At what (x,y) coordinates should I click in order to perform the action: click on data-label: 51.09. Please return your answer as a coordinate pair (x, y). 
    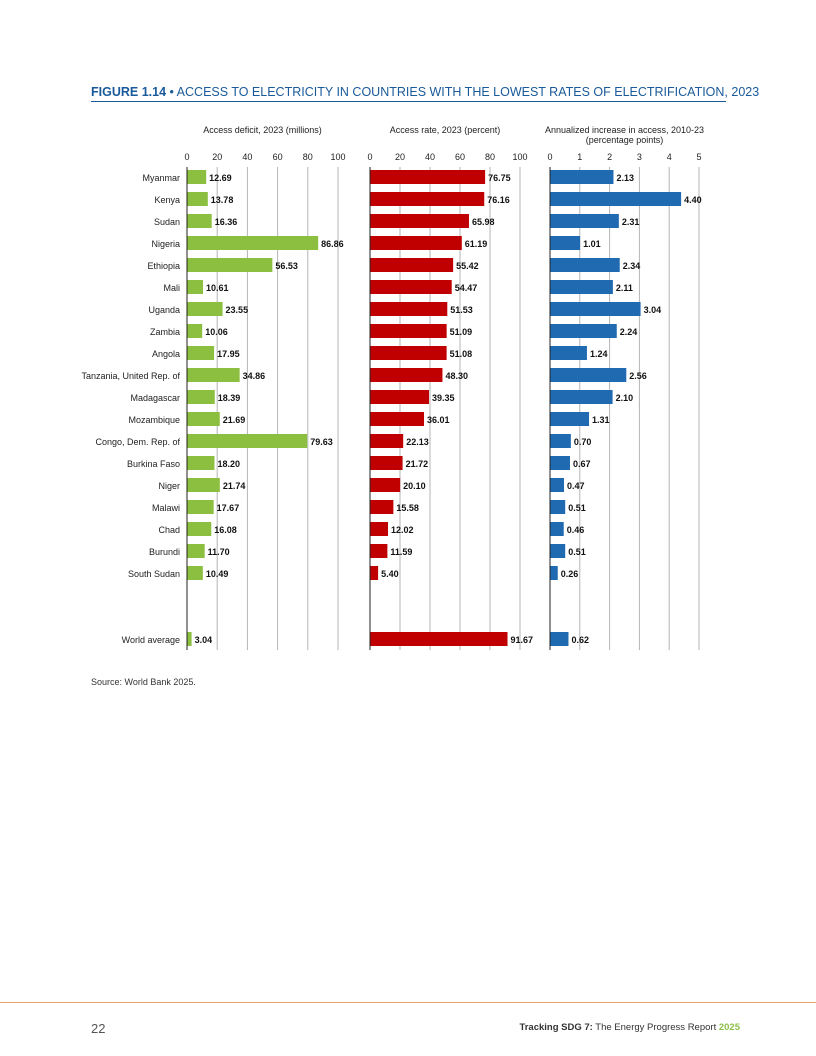
    Looking at the image, I should click on (461, 332).